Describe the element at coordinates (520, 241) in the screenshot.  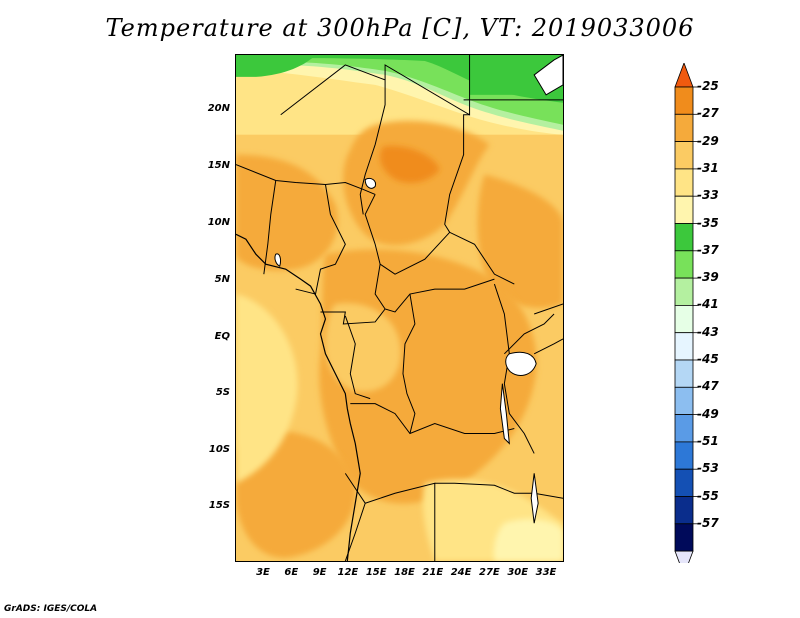
I see `orange-patch-east` at that location.